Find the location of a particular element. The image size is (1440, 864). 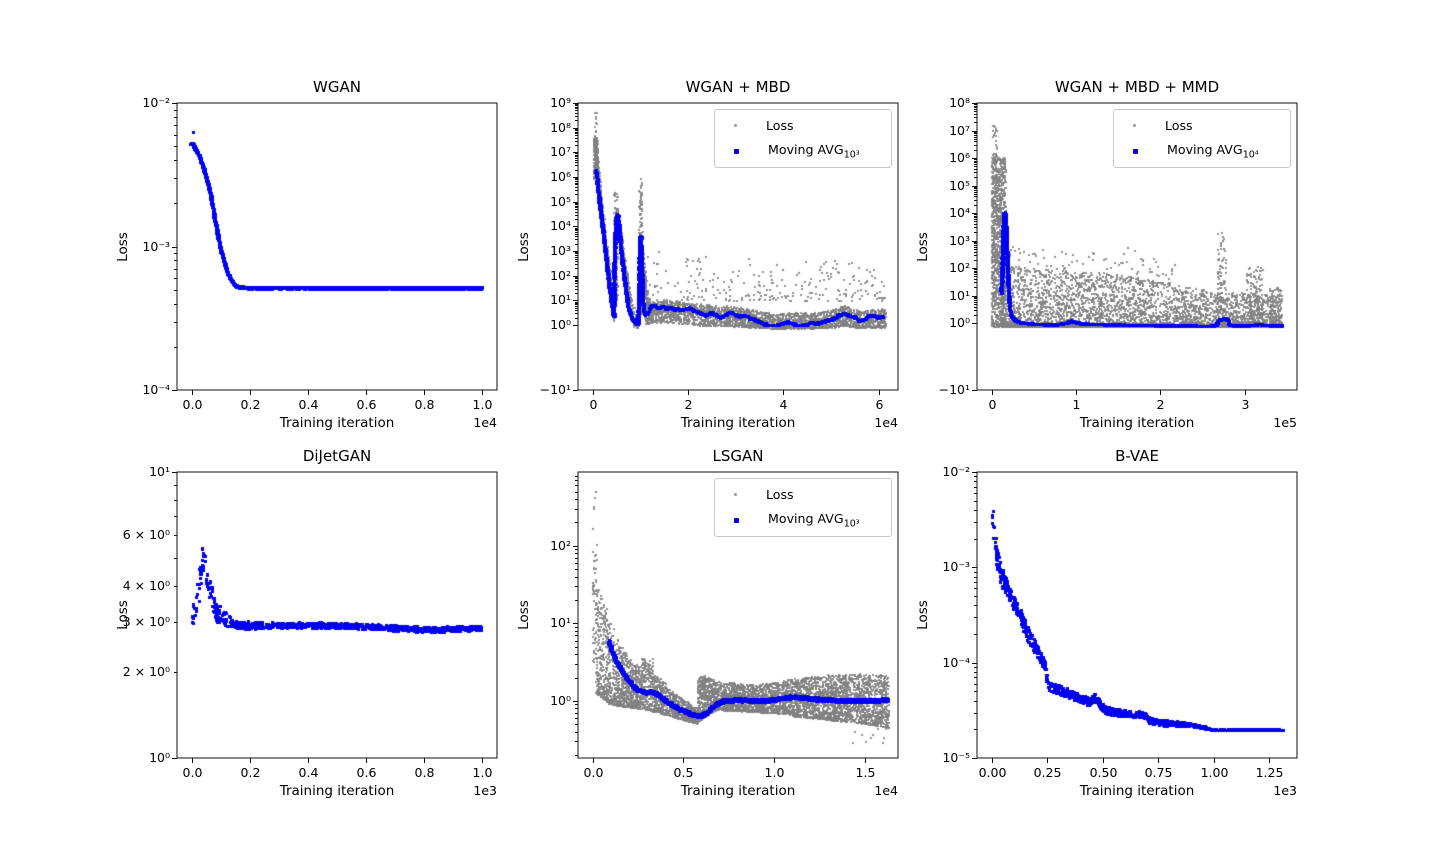

x-tick-label: 0.50 is located at coordinates (1103, 772).